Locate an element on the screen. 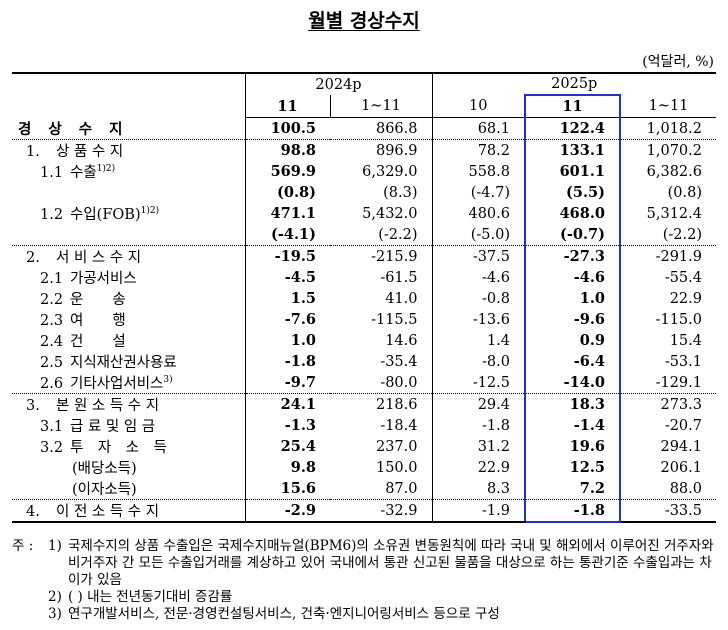 This screenshot has width=728, height=630. cell: 87.0 is located at coordinates (401, 488).